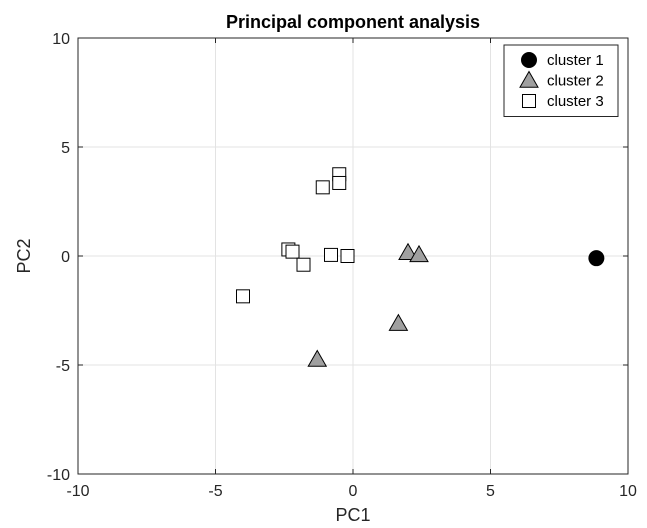 The image size is (647, 528). What do you see at coordinates (63, 366) in the screenshot?
I see `y-tick-label: -5` at bounding box center [63, 366].